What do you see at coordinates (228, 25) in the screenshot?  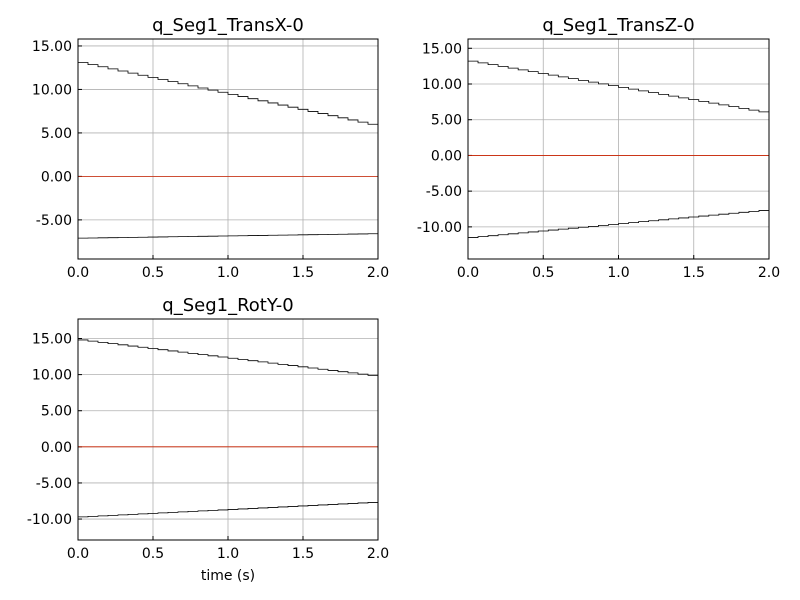 I see `subplot-title: q_Seg1_TransX-0` at bounding box center [228, 25].